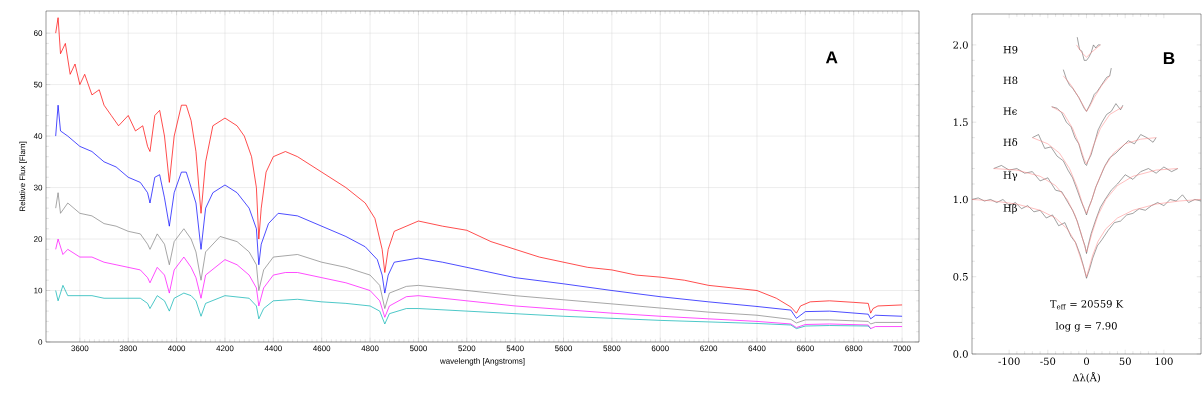 The height and width of the screenshot is (410, 1202). What do you see at coordinates (960, 276) in the screenshot?
I see `y-tick-label: 0.5` at bounding box center [960, 276].